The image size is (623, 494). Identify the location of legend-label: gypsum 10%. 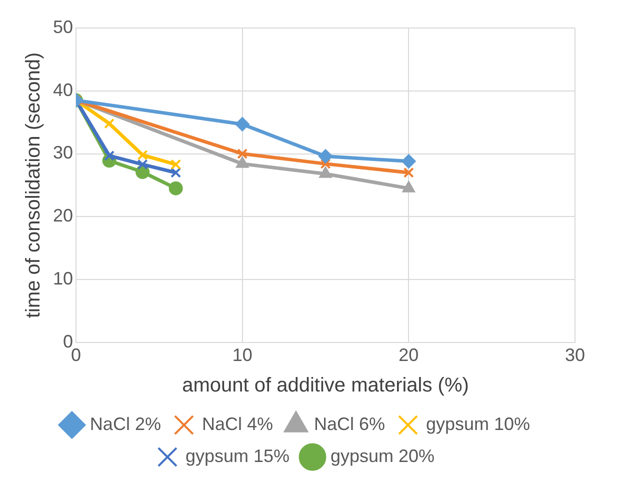
(478, 424).